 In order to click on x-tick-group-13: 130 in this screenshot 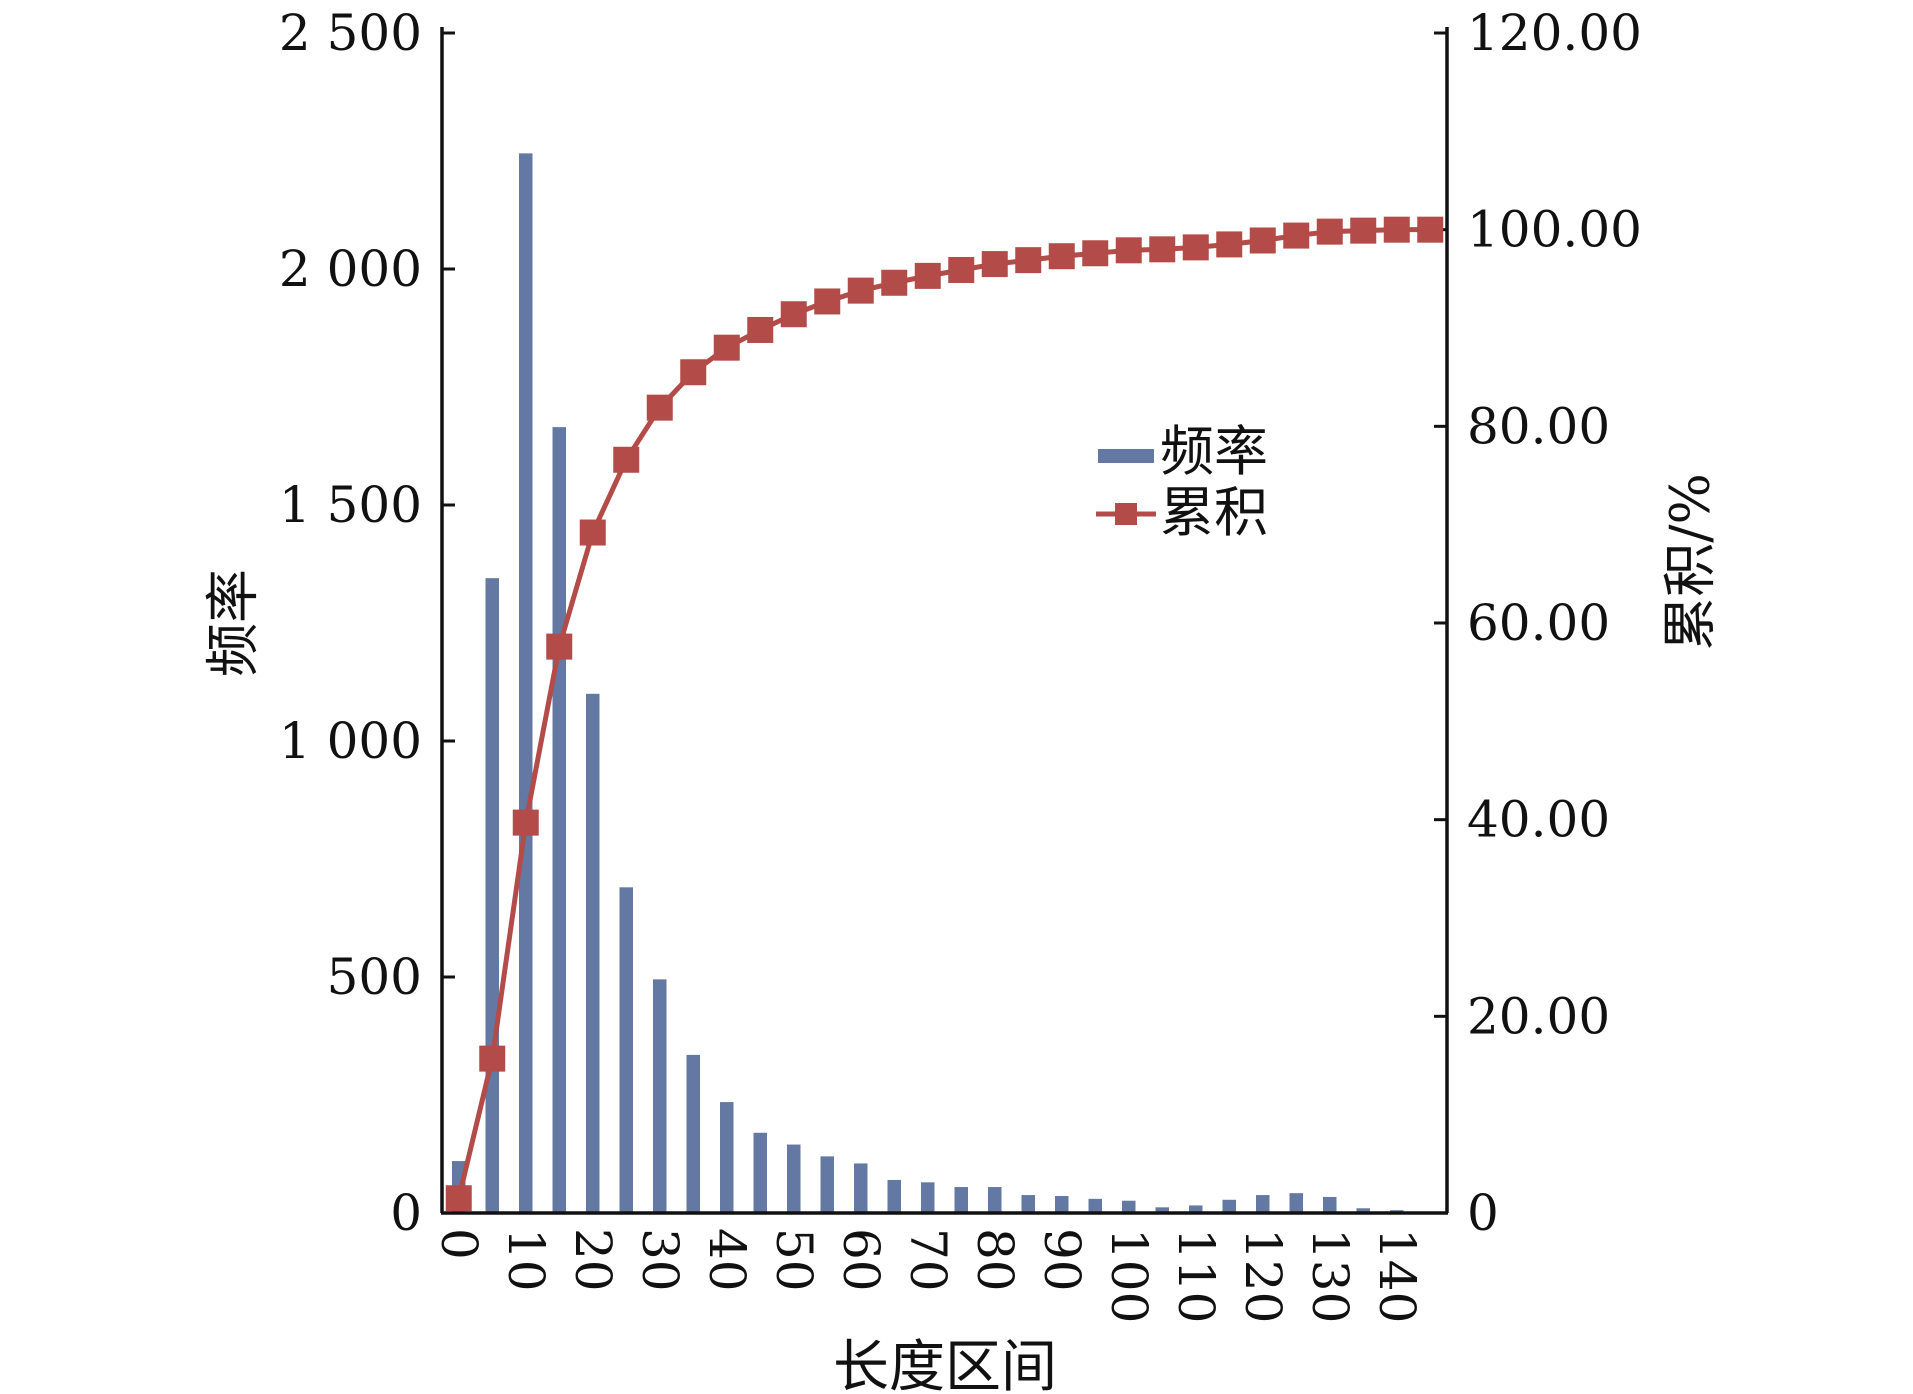, I will do `click(1330, 1275)`.